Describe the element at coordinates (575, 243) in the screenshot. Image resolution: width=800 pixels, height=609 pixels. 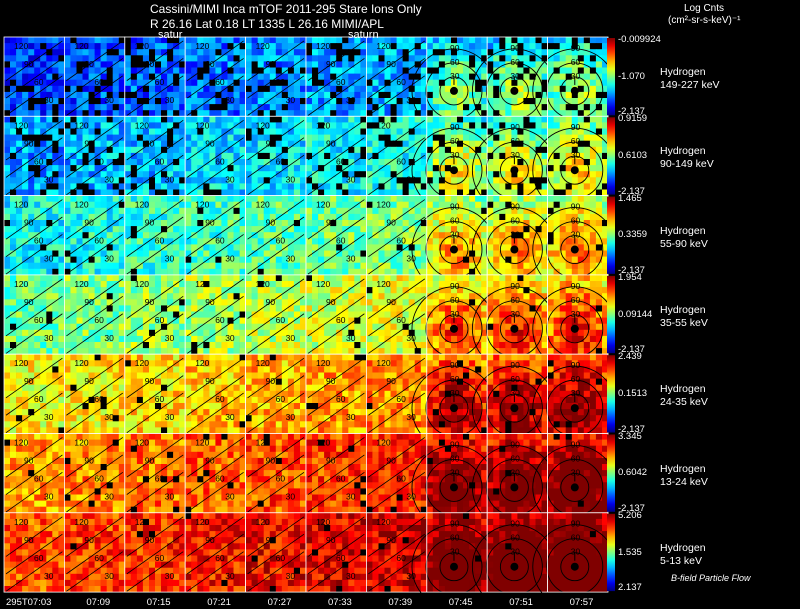
I see `panel-r2-c9: 90 60 30` at that location.